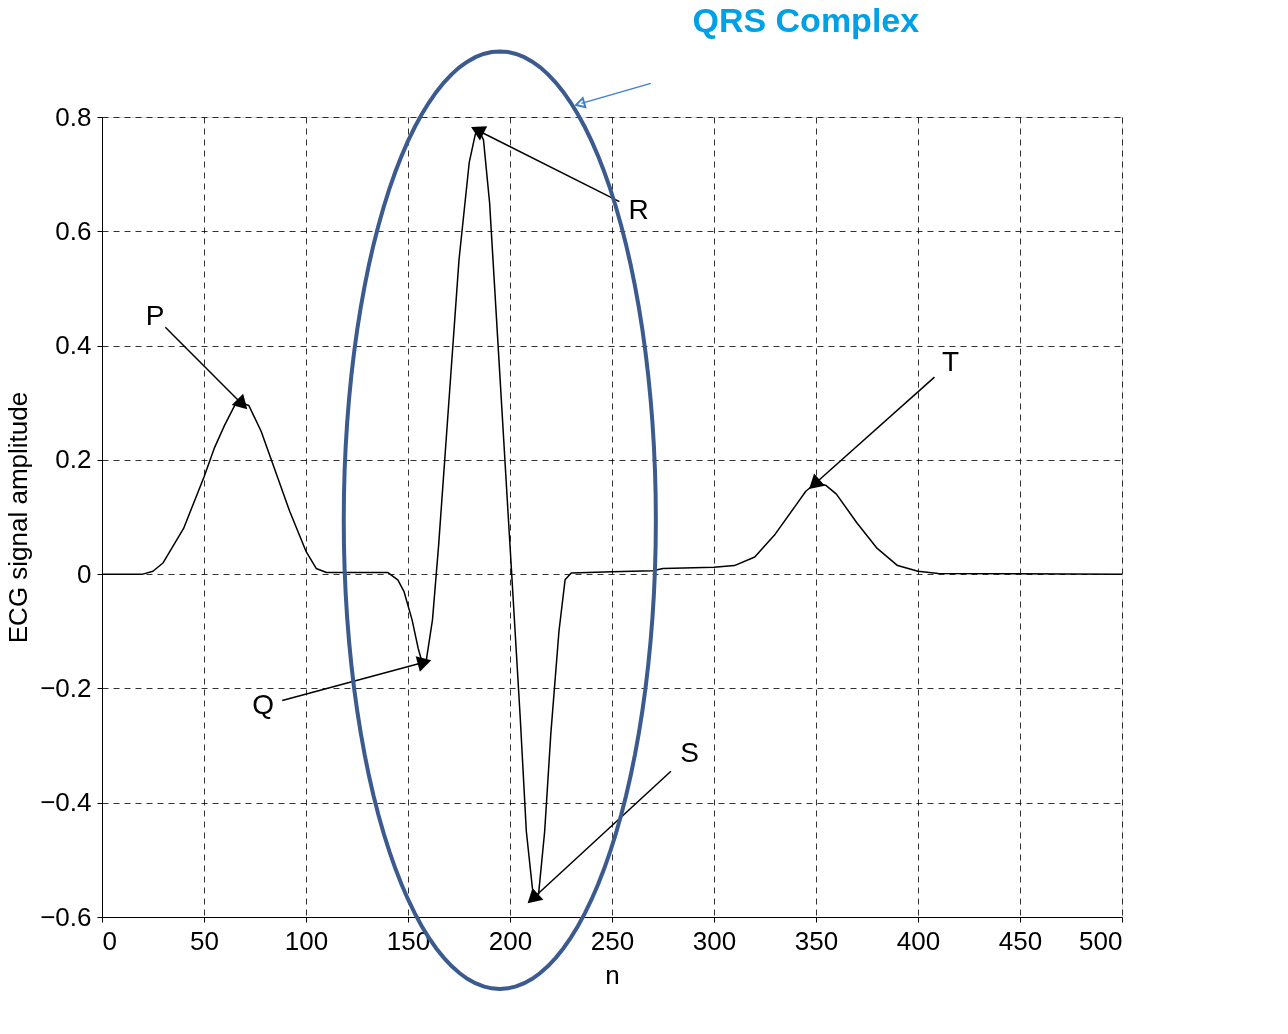 The height and width of the screenshot is (1034, 1288). Describe the element at coordinates (84, 573) in the screenshot. I see `y-tick-label: 0` at that location.